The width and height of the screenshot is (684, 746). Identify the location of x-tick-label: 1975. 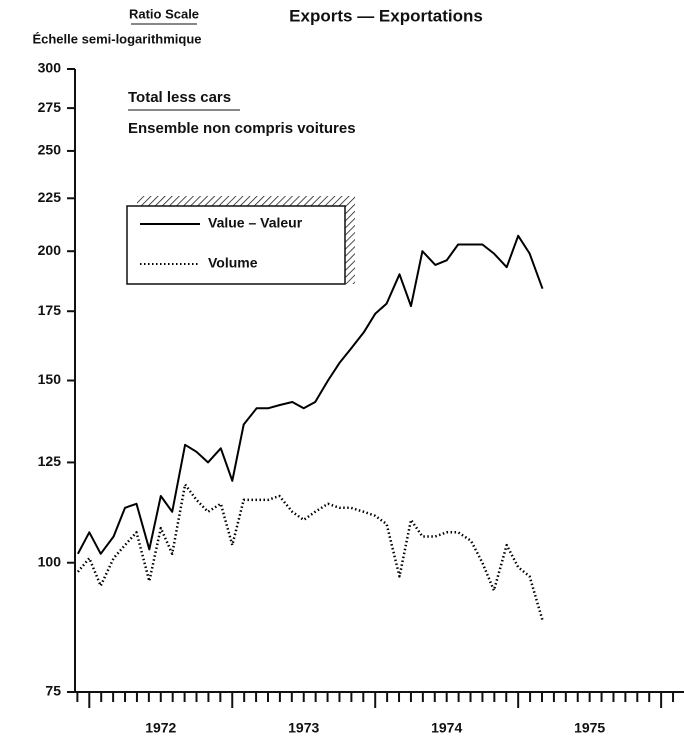
(589, 728).